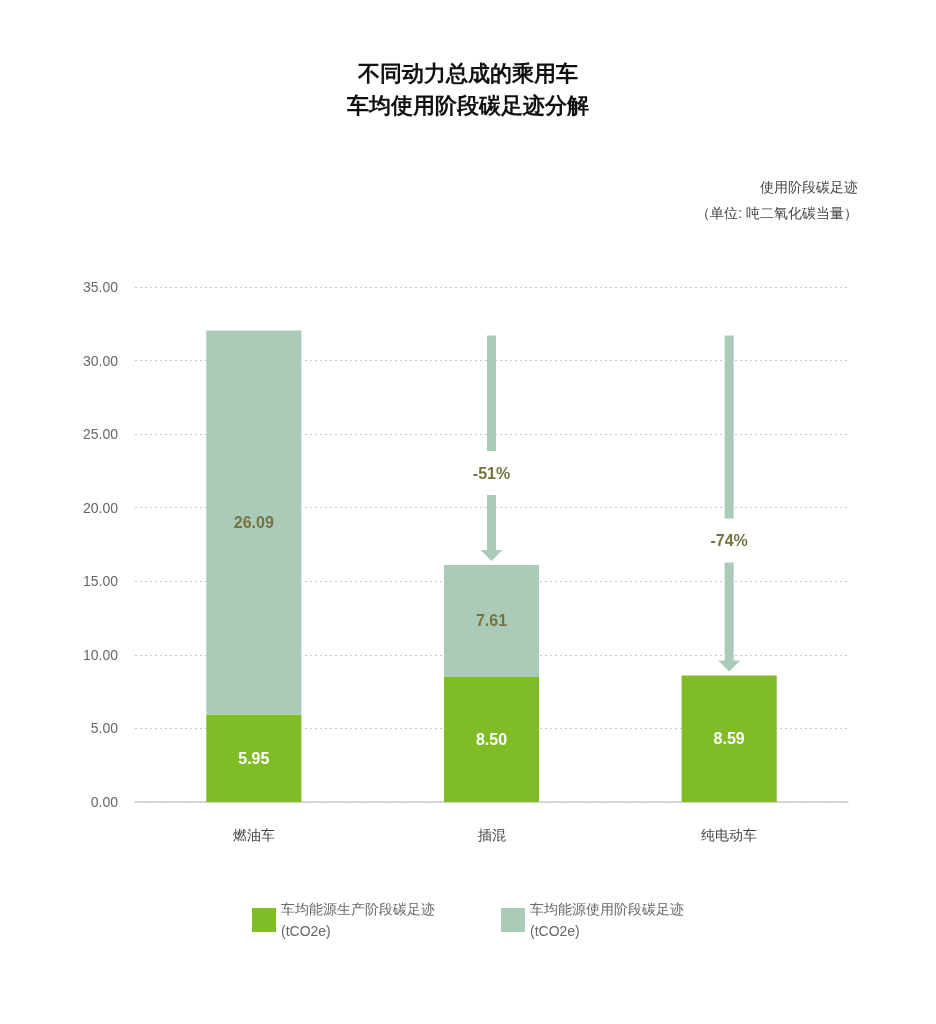 The height and width of the screenshot is (1024, 936). Describe the element at coordinates (104, 728) in the screenshot. I see `y-tick-label: 5.00` at that location.